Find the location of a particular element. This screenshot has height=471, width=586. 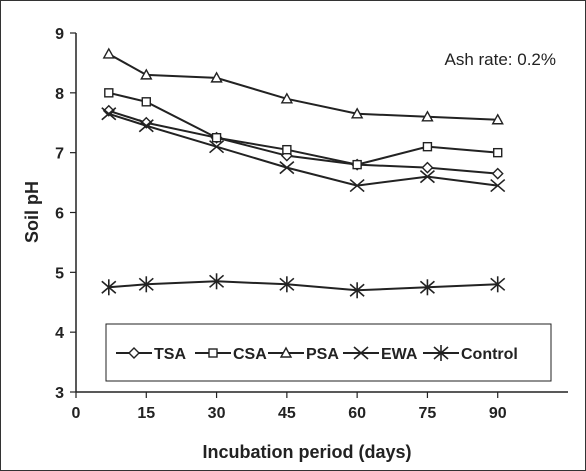

y-tick-label: 3 is located at coordinates (59, 393).